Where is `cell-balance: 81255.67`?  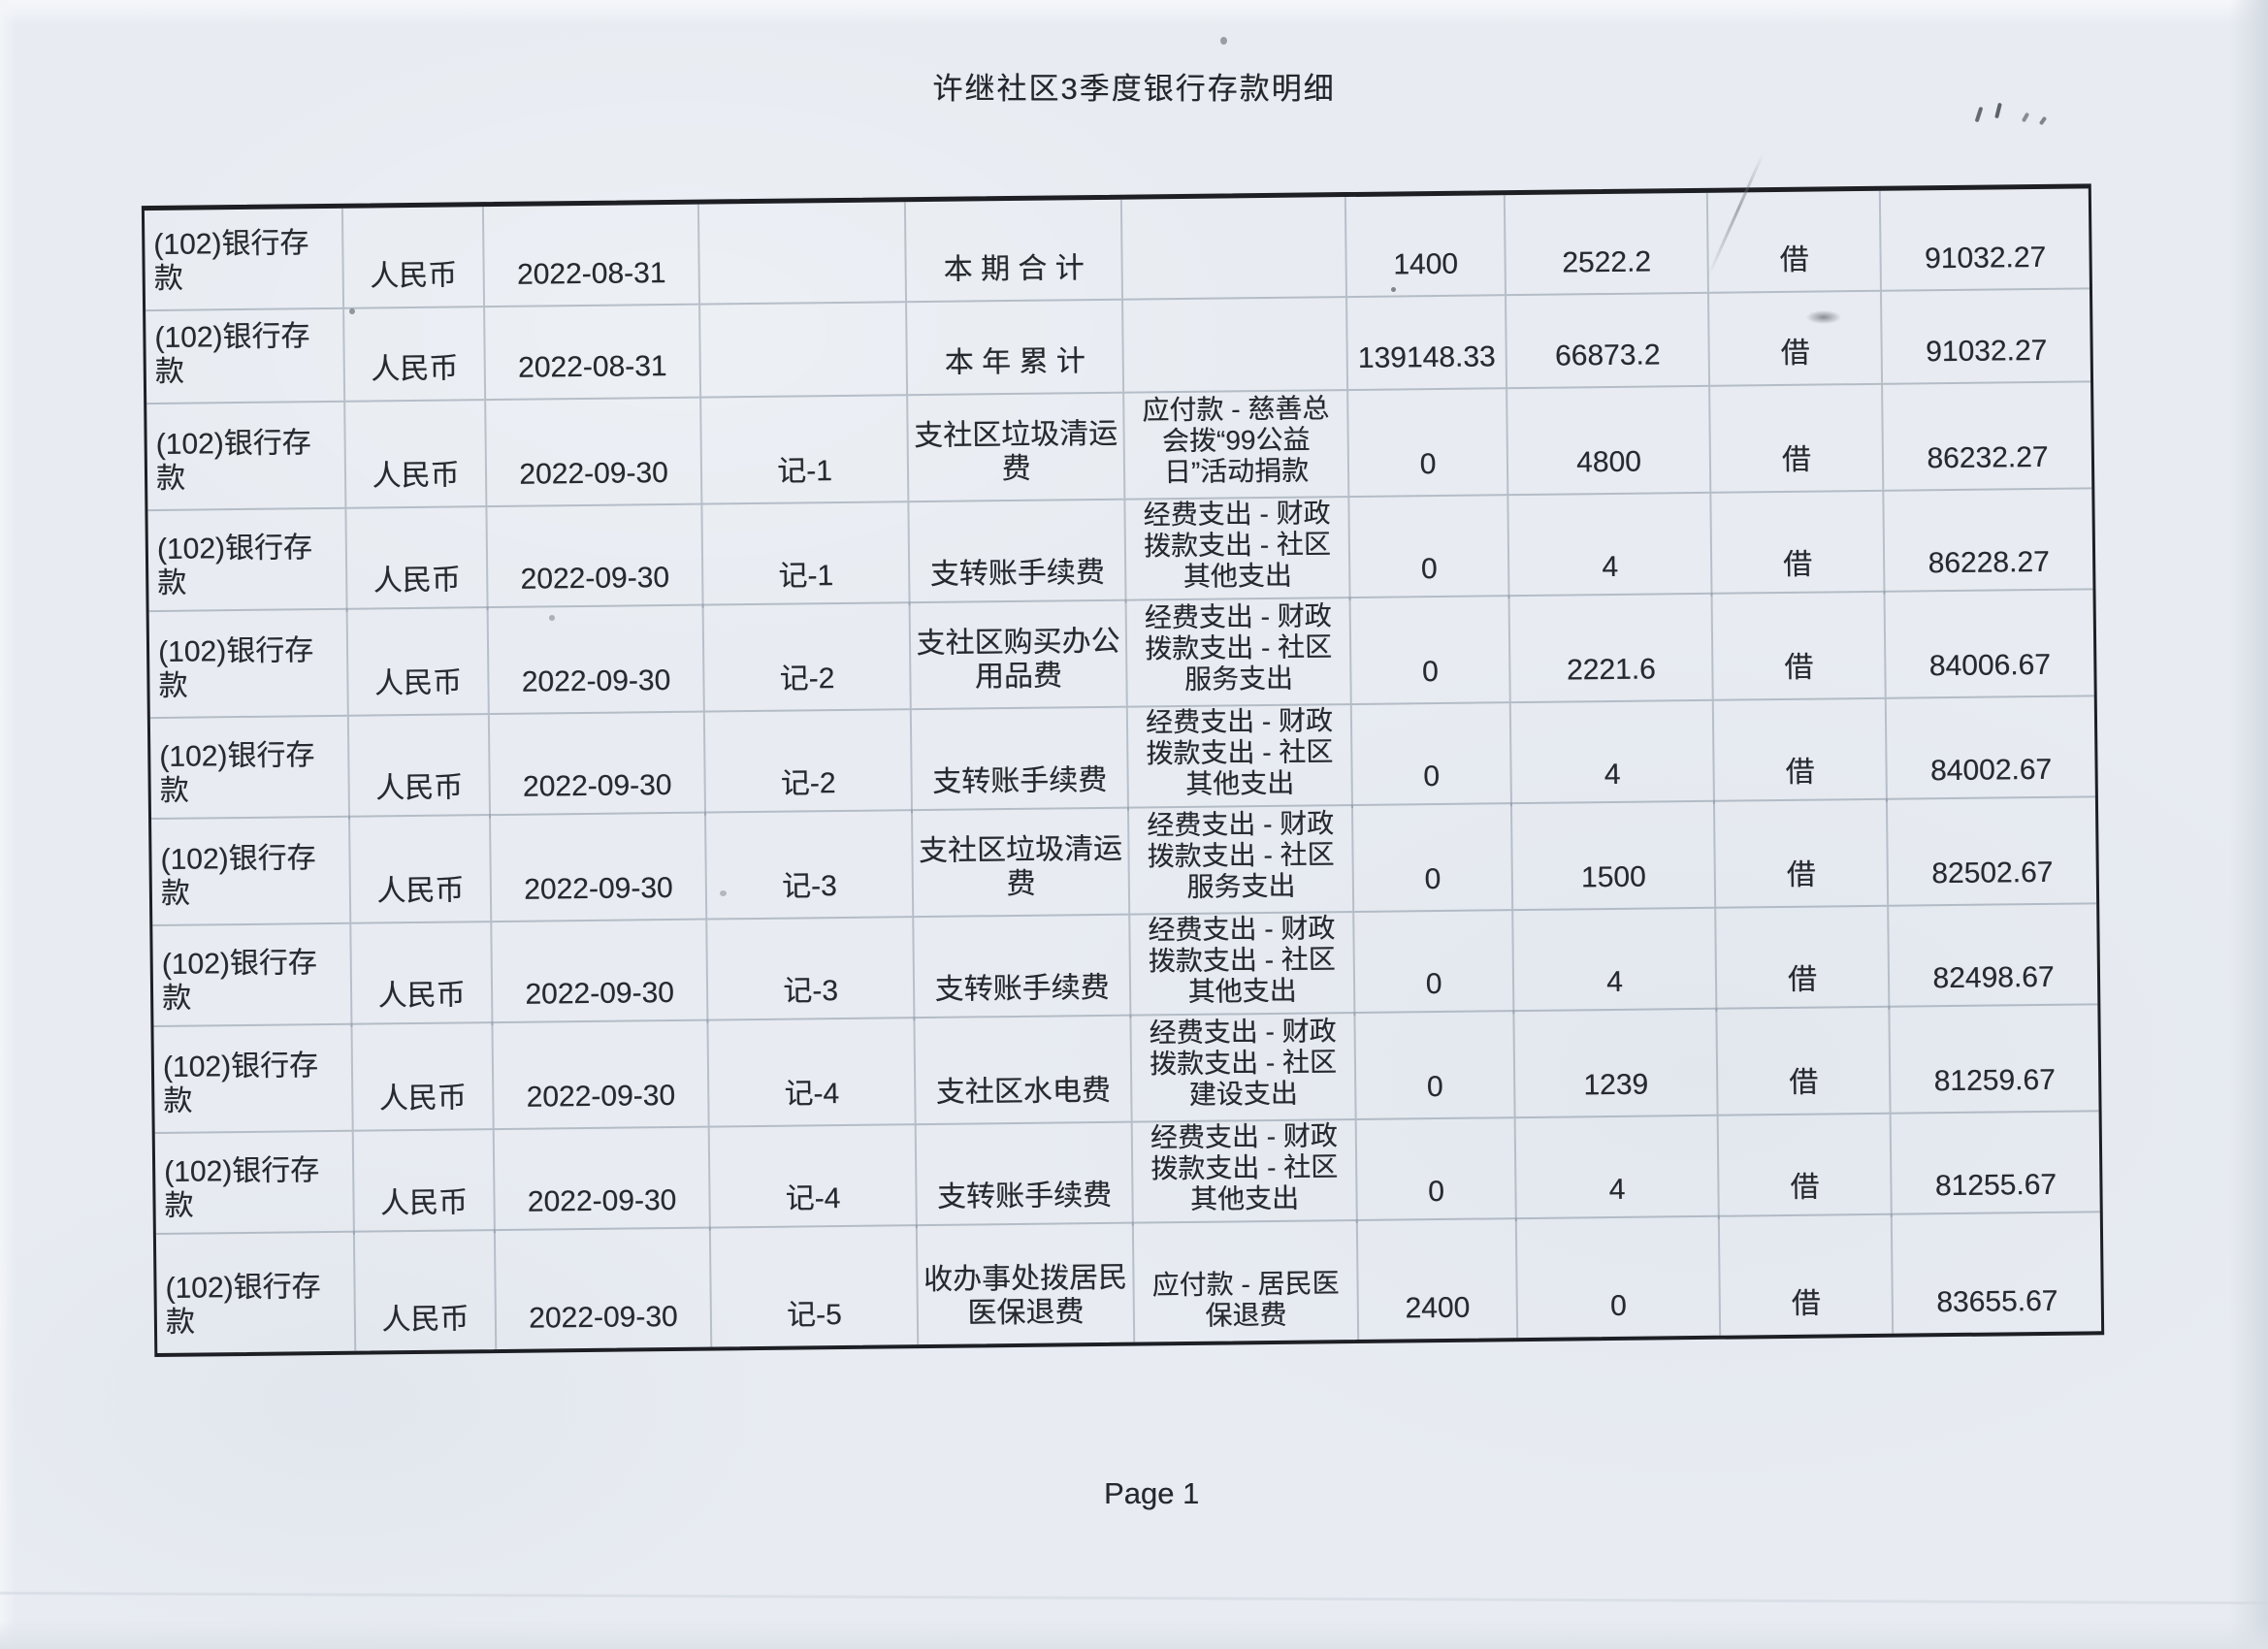
cell-balance: 81255.67 is located at coordinates (1995, 1185).